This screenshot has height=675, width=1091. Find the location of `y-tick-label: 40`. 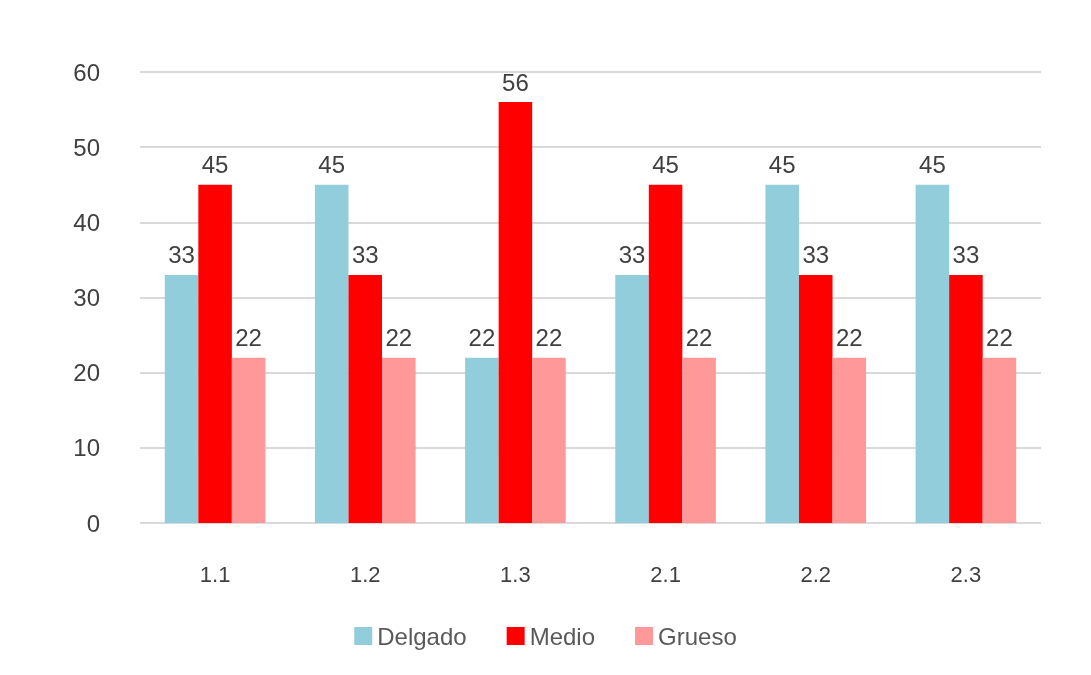

y-tick-label: 40 is located at coordinates (86, 222).